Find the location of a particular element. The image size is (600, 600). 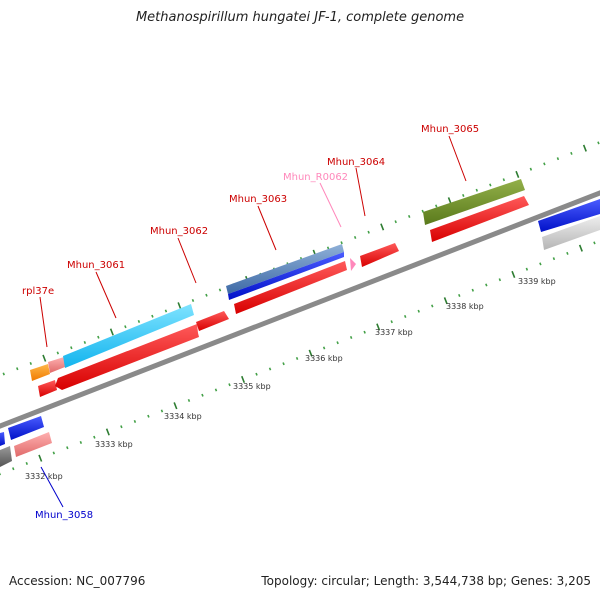

gene-arrow-olive is located at coordinates (474, 202).